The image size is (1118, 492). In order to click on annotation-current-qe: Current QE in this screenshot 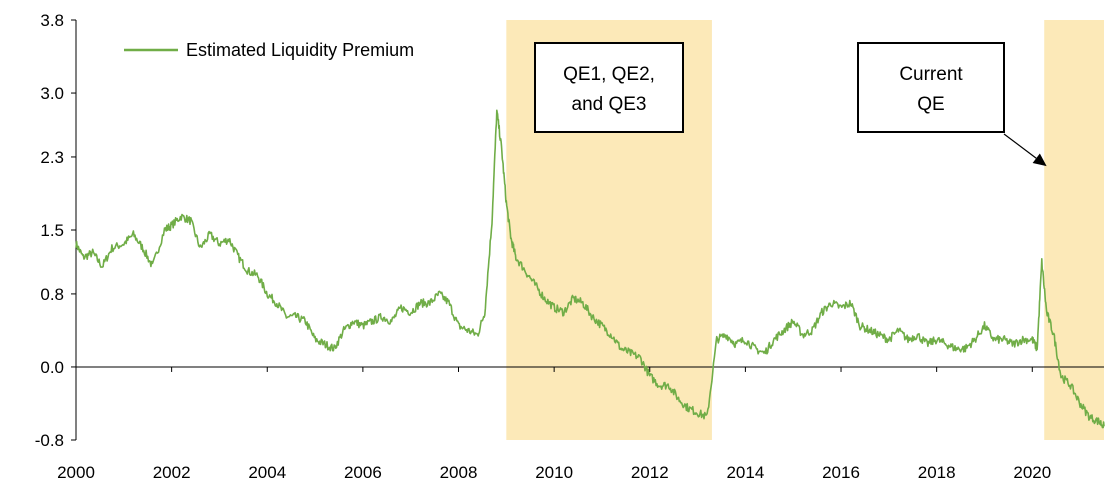, I will do `click(952, 104)`.